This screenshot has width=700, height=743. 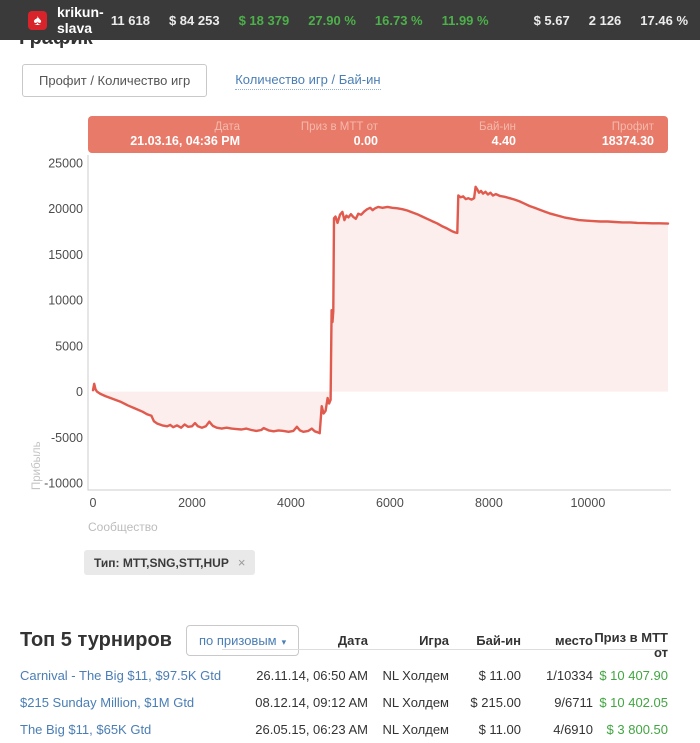 What do you see at coordinates (161, 562) in the screenshot?
I see `type-filter-label: Тип: MTT,SNG,STT,HUP` at bounding box center [161, 562].